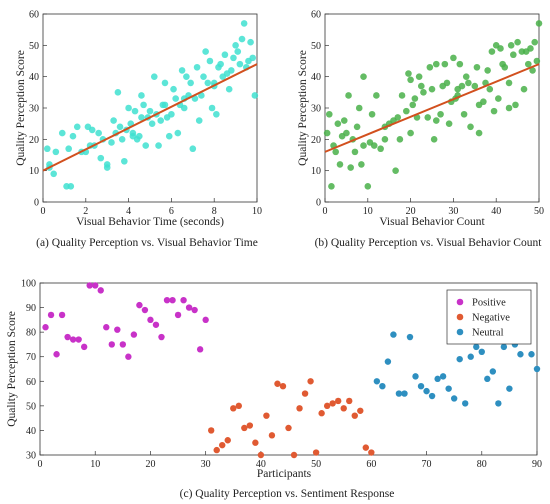 This screenshot has height=504, width=550. What do you see at coordinates (31, 333) in the screenshot?
I see `y-tick-label: 80` at bounding box center [31, 333].